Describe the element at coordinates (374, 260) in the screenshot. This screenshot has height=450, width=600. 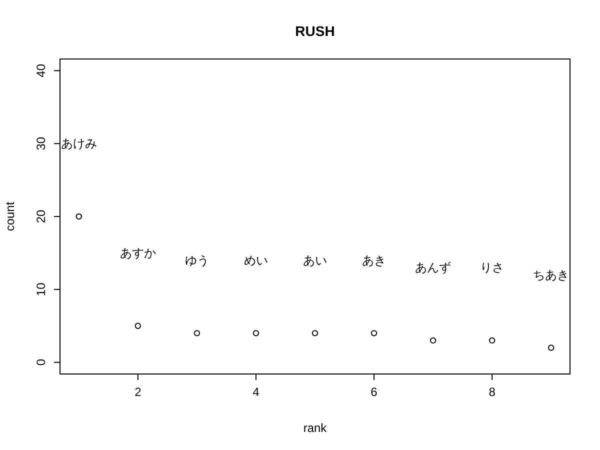
I see `annotation: あき` at that location.